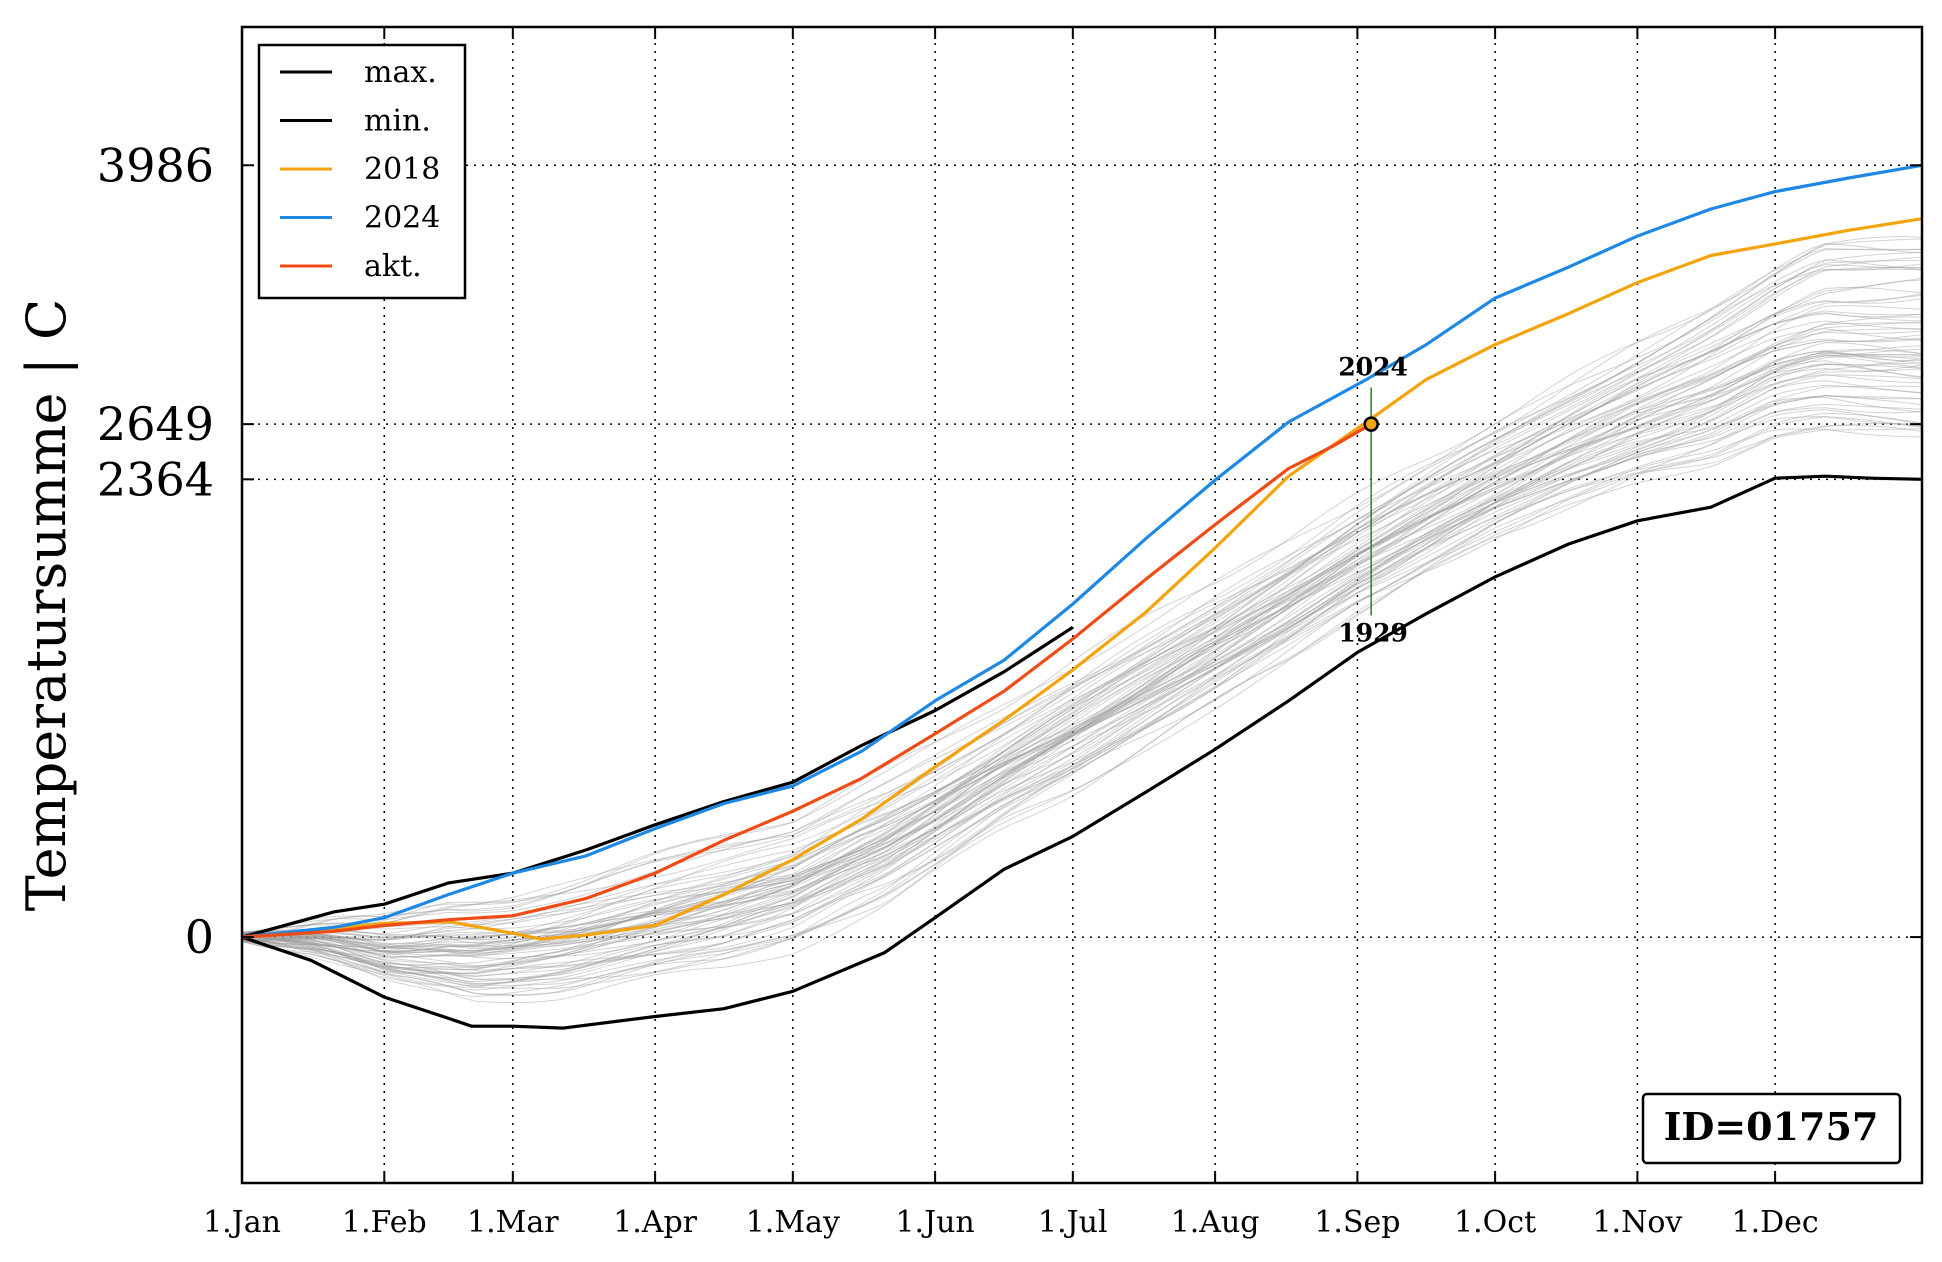  I want to click on x-tick-label: 1.Aug, so click(1215, 1222).